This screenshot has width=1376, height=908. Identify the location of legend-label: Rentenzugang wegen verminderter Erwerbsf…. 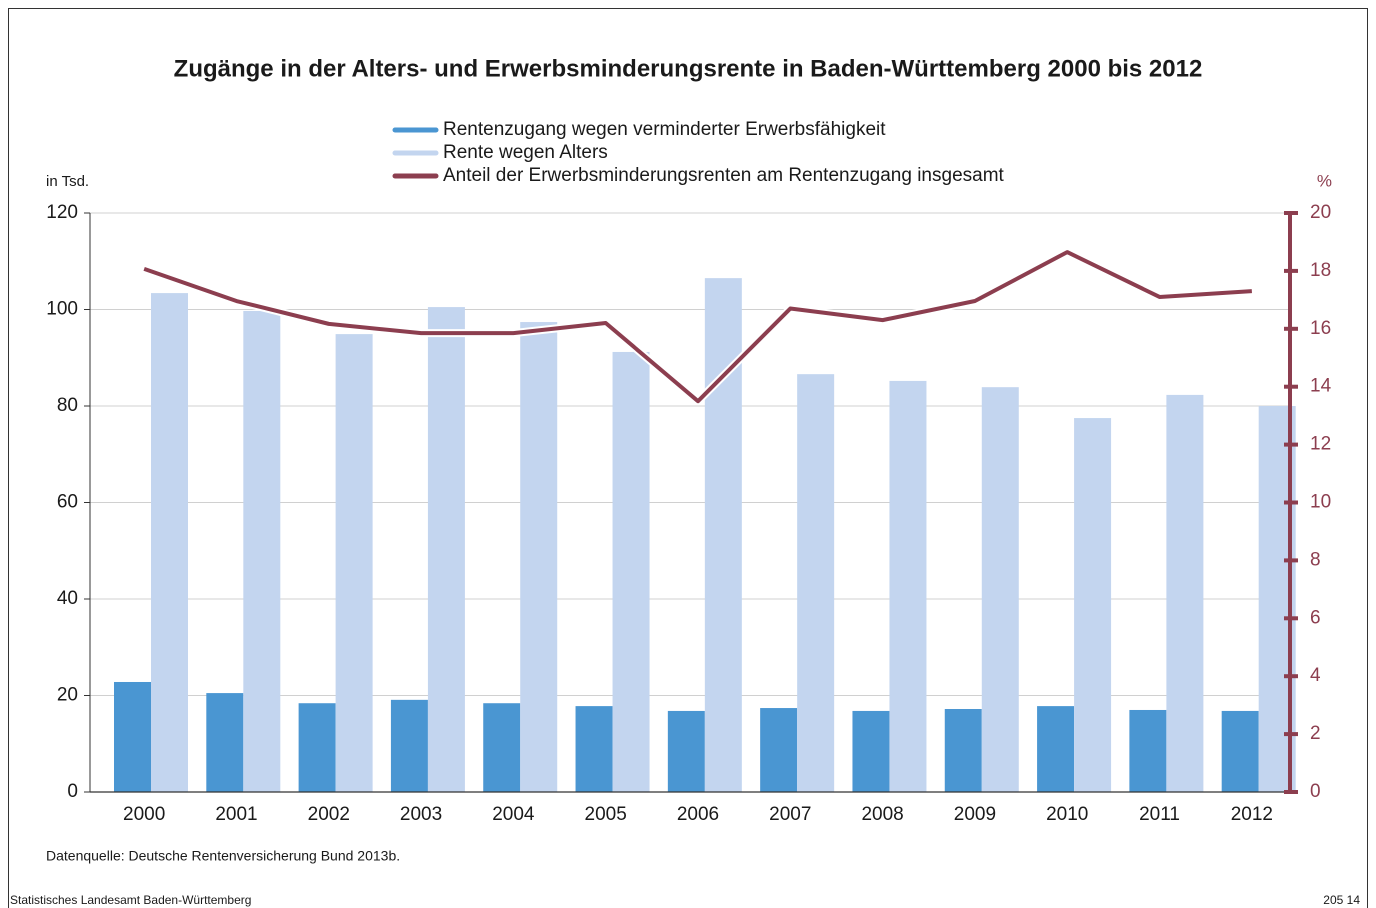
(664, 129).